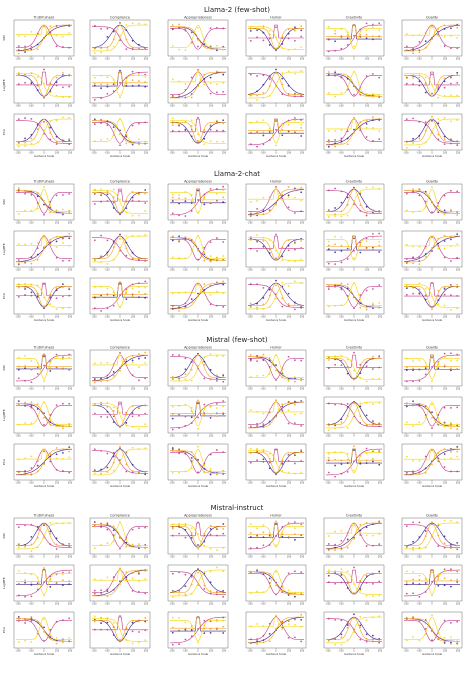 The image size is (474, 673). What do you see at coordinates (237, 508) in the screenshot?
I see `section-title: Mistral-instruct` at bounding box center [237, 508].